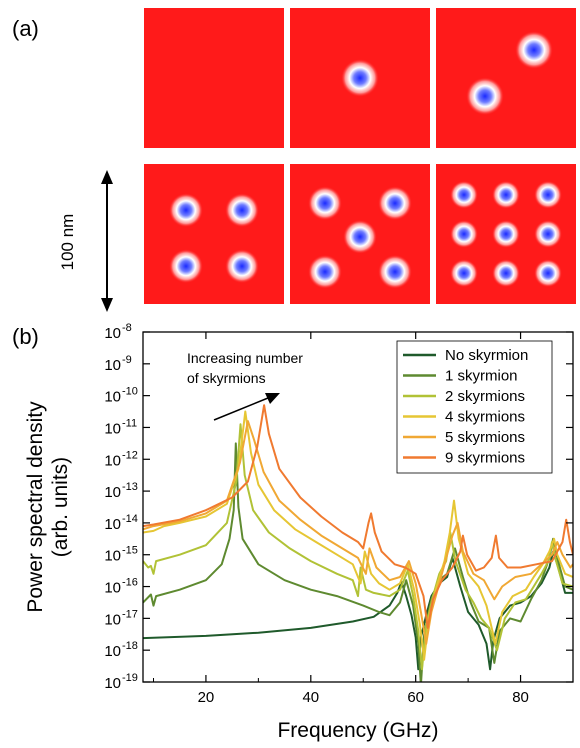 The height and width of the screenshot is (748, 580). What do you see at coordinates (107, 177) in the screenshot?
I see `scale-bar-arrow-top` at bounding box center [107, 177].